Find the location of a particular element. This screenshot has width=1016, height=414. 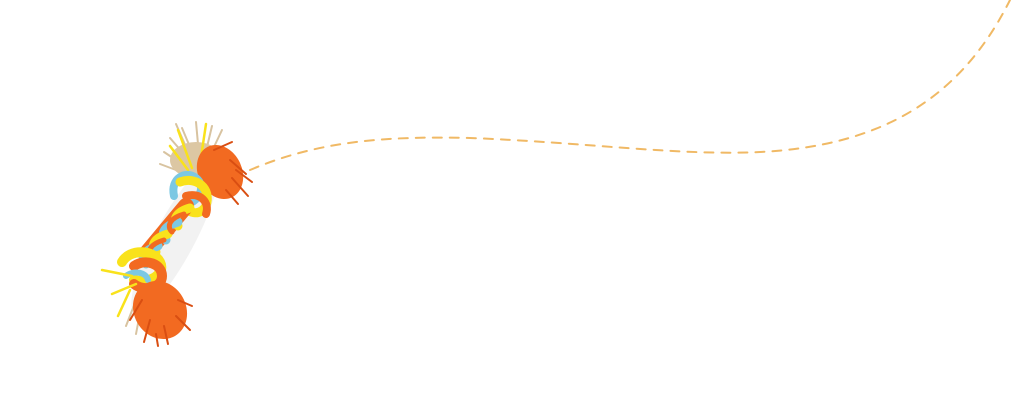

top-orange-tuft is located at coordinates (224, 173).